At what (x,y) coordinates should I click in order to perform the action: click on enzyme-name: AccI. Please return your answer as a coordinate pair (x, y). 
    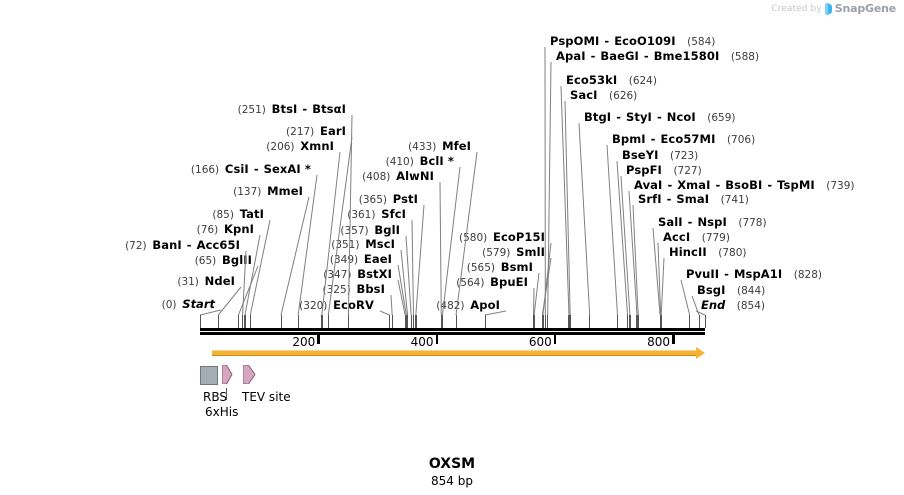
    Looking at the image, I should click on (677, 237).